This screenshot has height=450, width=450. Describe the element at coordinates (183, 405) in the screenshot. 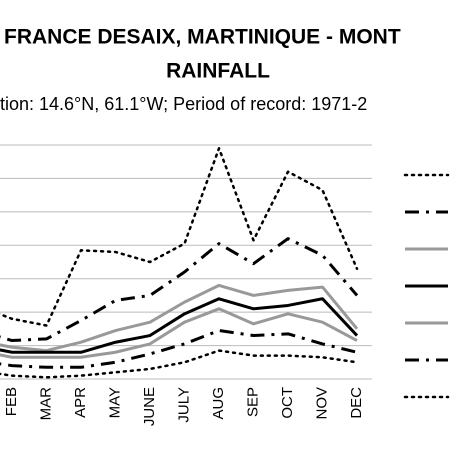

I see `x-tick-label: JULY` at that location.